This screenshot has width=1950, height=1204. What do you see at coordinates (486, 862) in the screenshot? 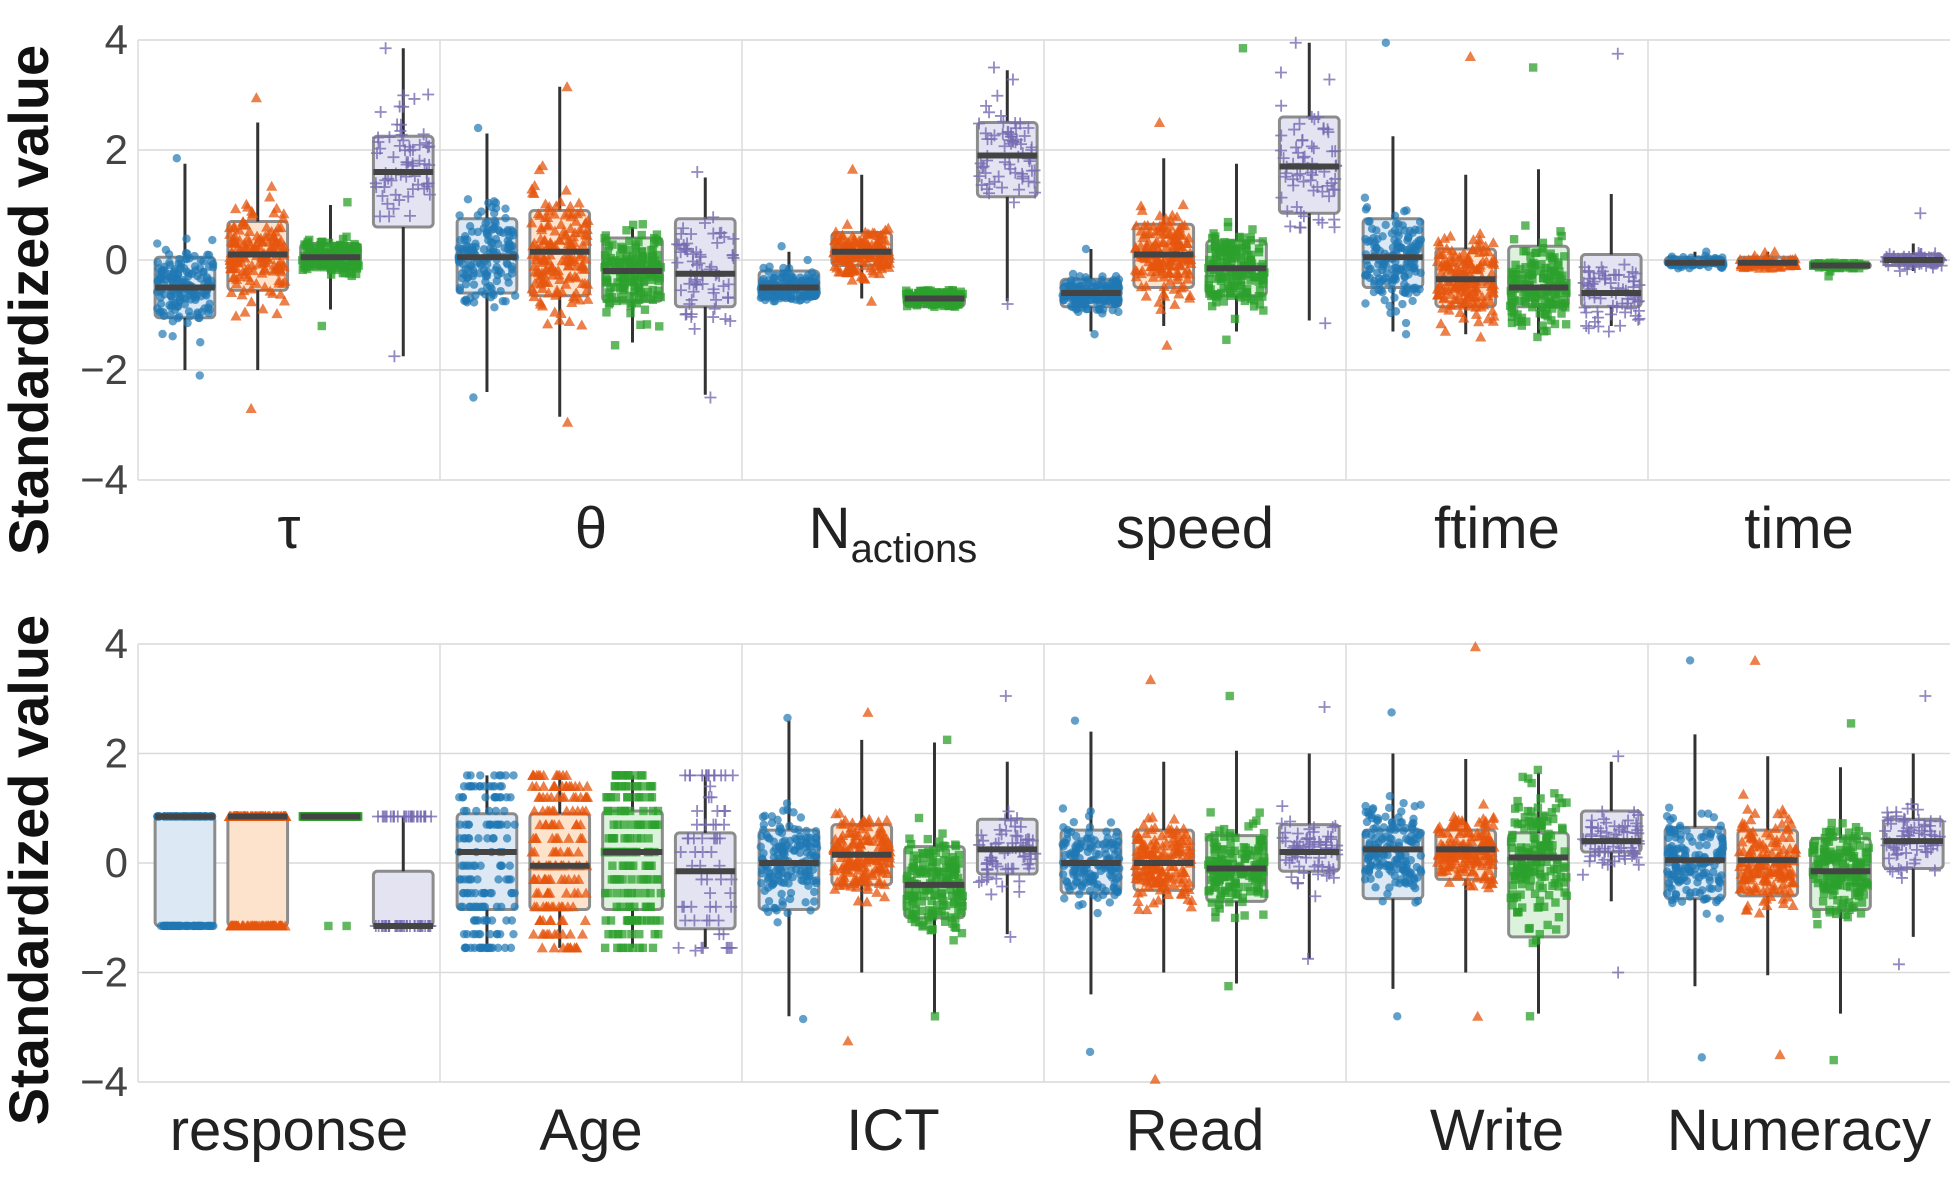
I see `points-circle` at bounding box center [486, 862].